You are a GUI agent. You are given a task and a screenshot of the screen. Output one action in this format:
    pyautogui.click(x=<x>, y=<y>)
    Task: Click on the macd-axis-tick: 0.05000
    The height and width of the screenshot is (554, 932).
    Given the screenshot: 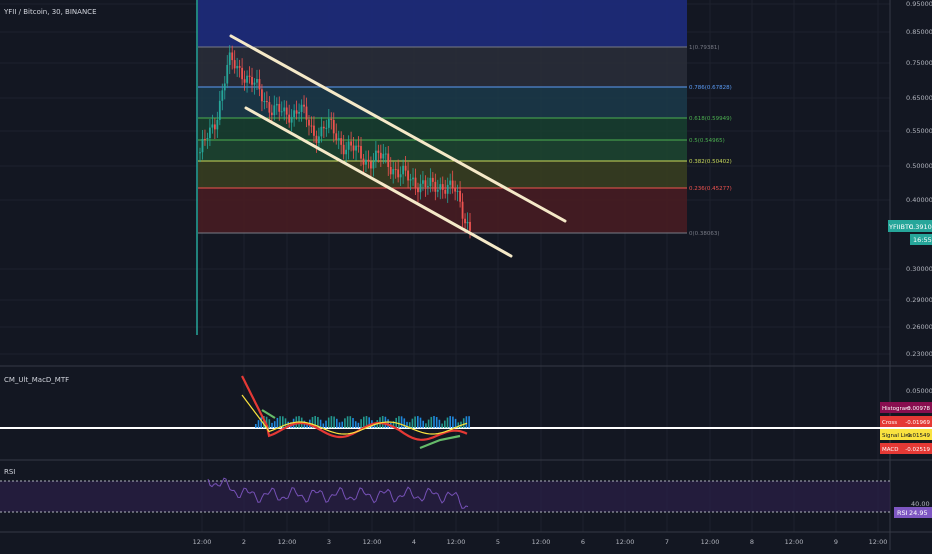 What is the action you would take?
    pyautogui.click(x=919, y=391)
    